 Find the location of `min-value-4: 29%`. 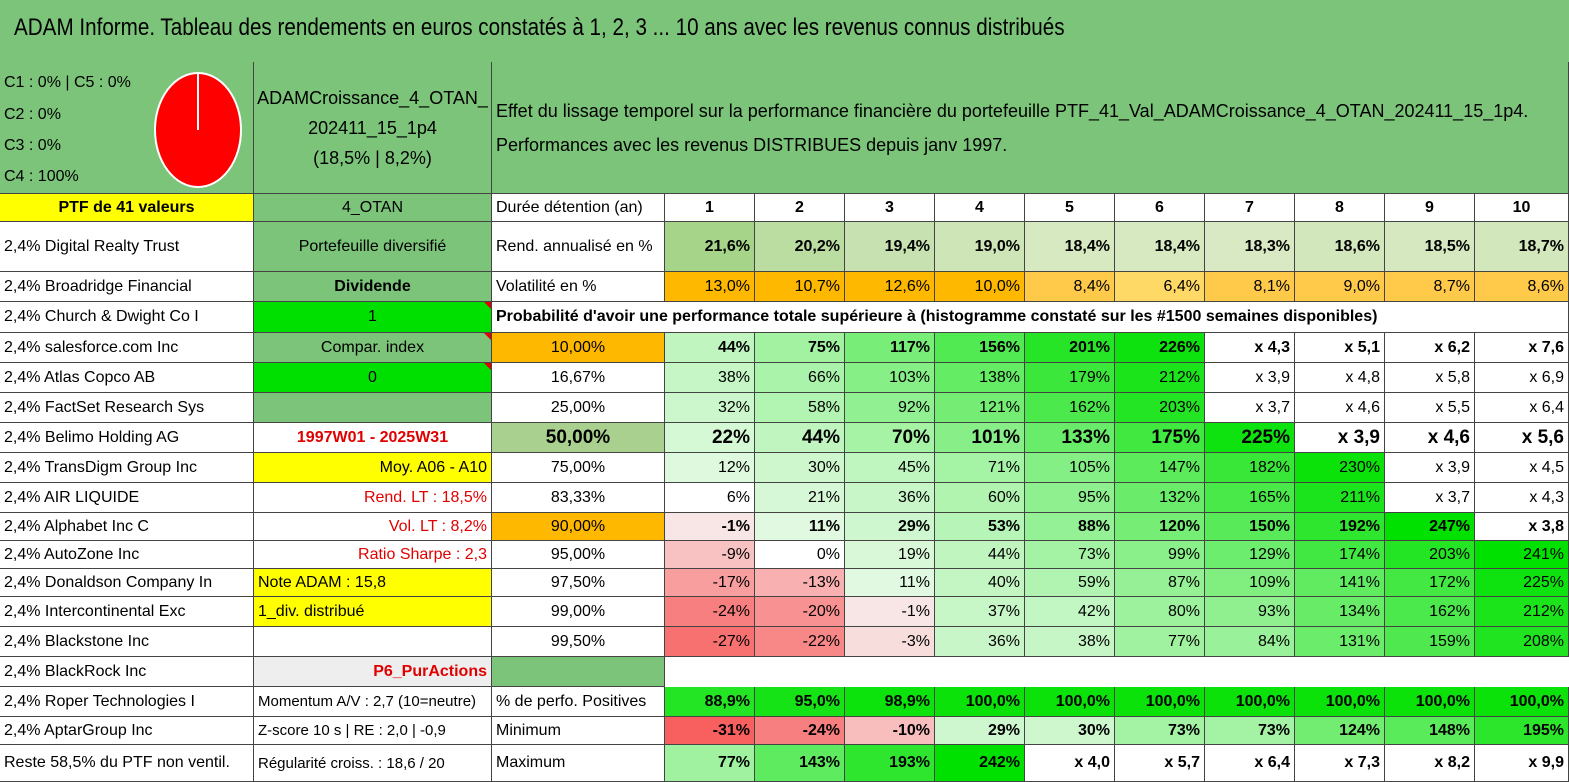

min-value-4: 29% is located at coordinates (980, 731).